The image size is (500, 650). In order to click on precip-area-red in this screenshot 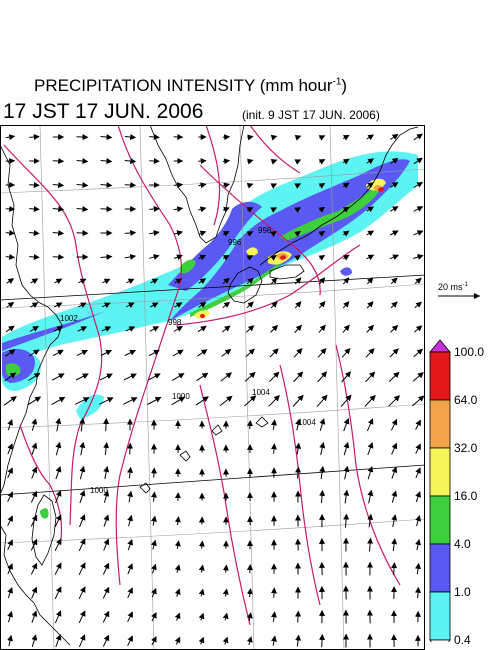, I will do `click(283, 257)`.